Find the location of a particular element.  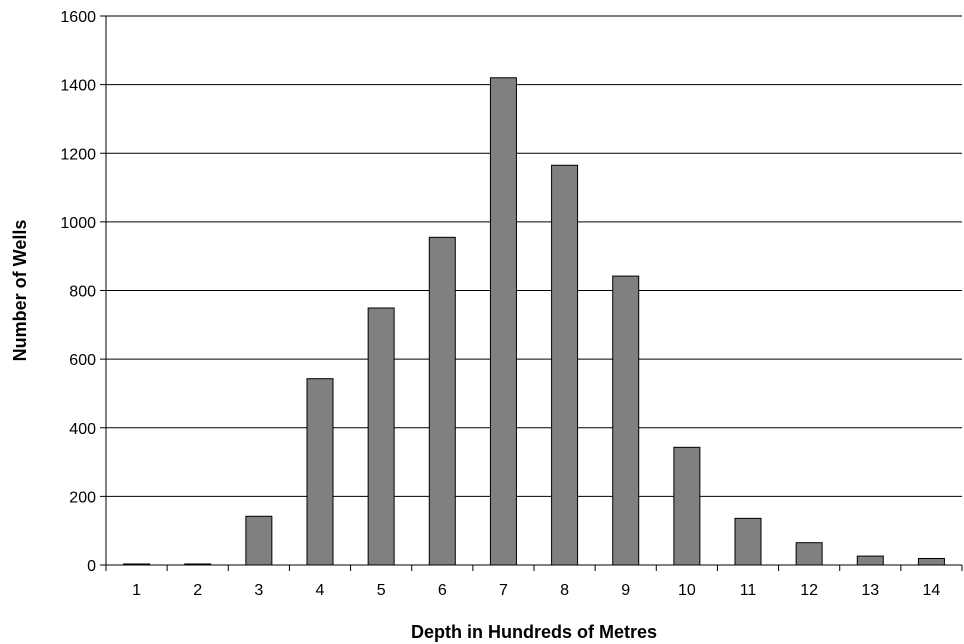

y-tick-label: 1200 is located at coordinates (78, 154).